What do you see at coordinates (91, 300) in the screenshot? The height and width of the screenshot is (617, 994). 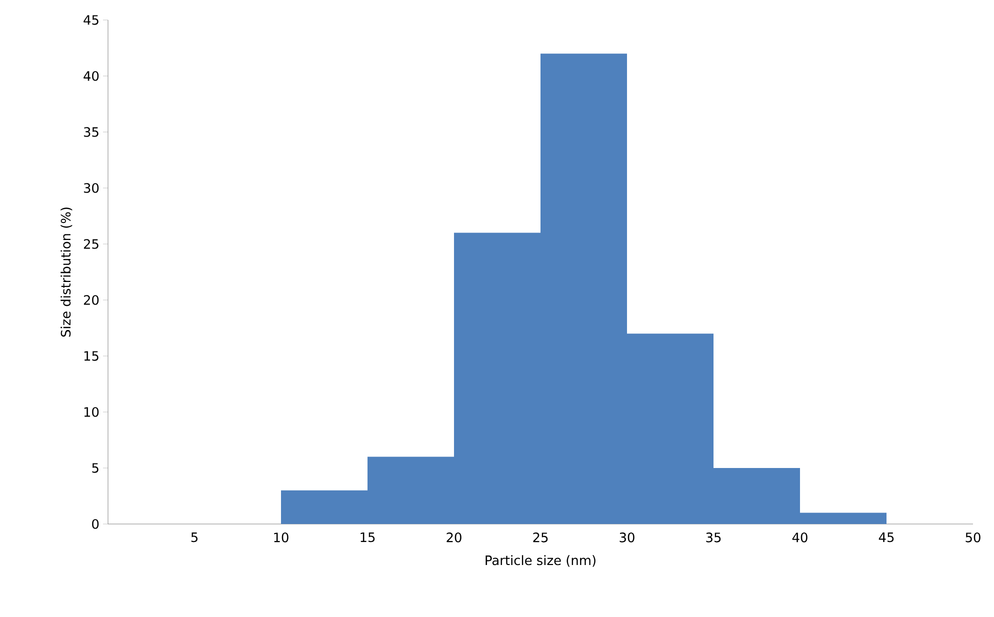 I see `y-tick-label: 20` at bounding box center [91, 300].